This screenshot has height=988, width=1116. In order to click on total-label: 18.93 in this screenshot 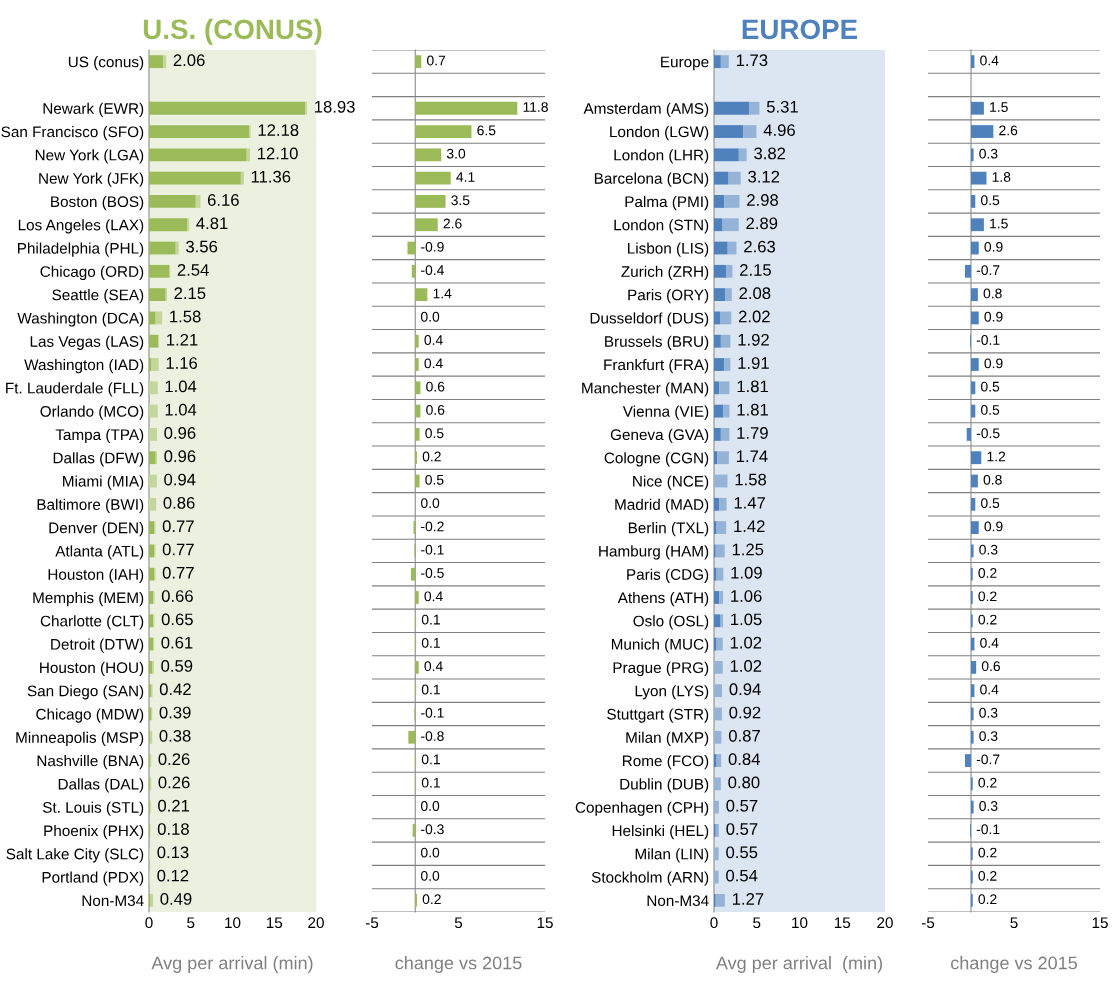, I will do `click(335, 106)`.